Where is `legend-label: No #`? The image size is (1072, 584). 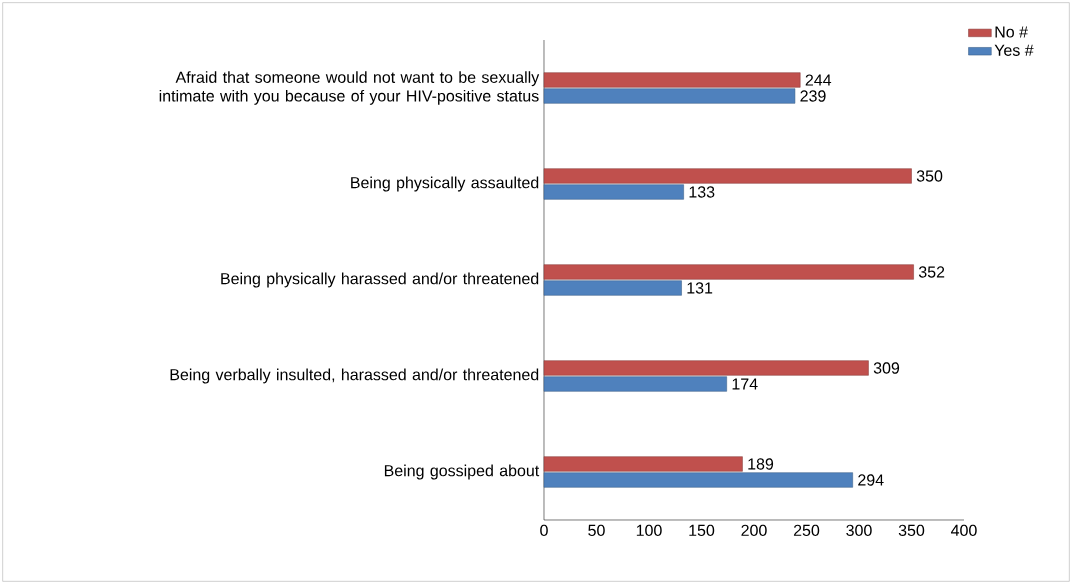 legend-label: No # is located at coordinates (1011, 32).